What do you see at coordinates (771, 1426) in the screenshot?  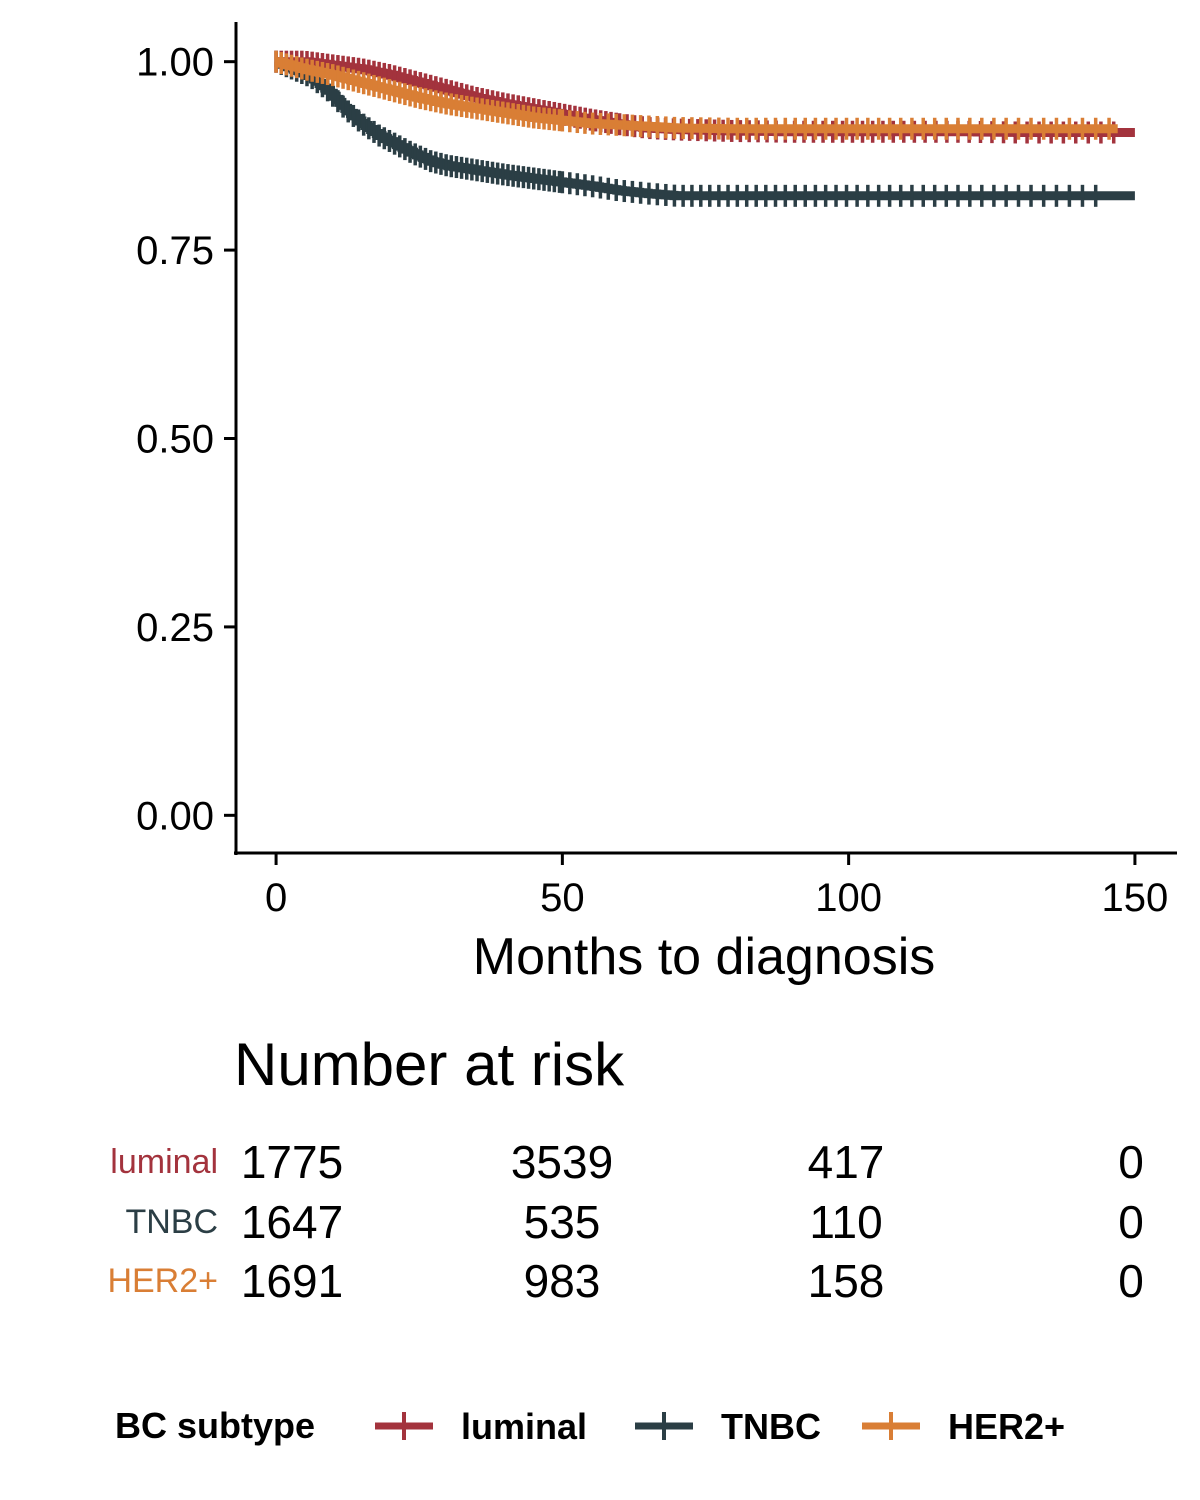 I see `legend-label: TNBC` at bounding box center [771, 1426].